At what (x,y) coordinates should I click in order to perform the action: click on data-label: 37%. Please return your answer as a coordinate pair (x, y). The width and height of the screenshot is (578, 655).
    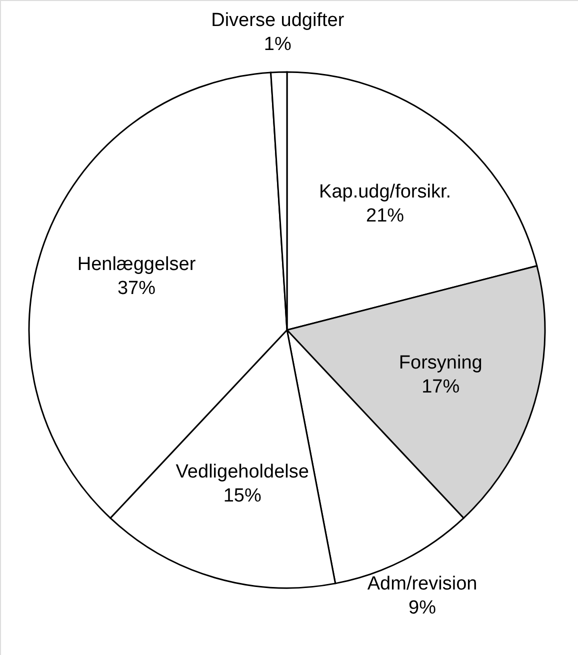
    Looking at the image, I should click on (136, 288).